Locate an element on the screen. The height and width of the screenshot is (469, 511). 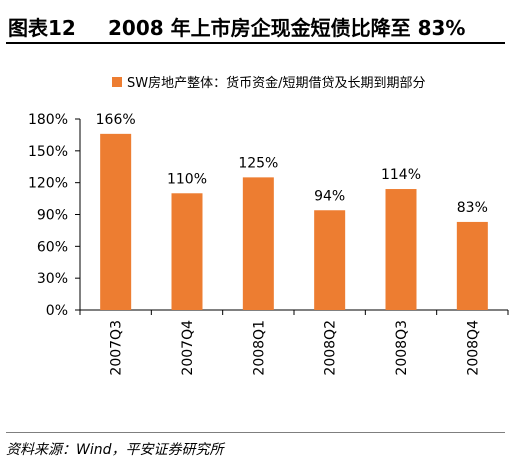
x-axis: 2007Q3 2007Q4 2008Q1 2008Q2 2008Q3 2008Q4 is located at coordinates (294, 342).